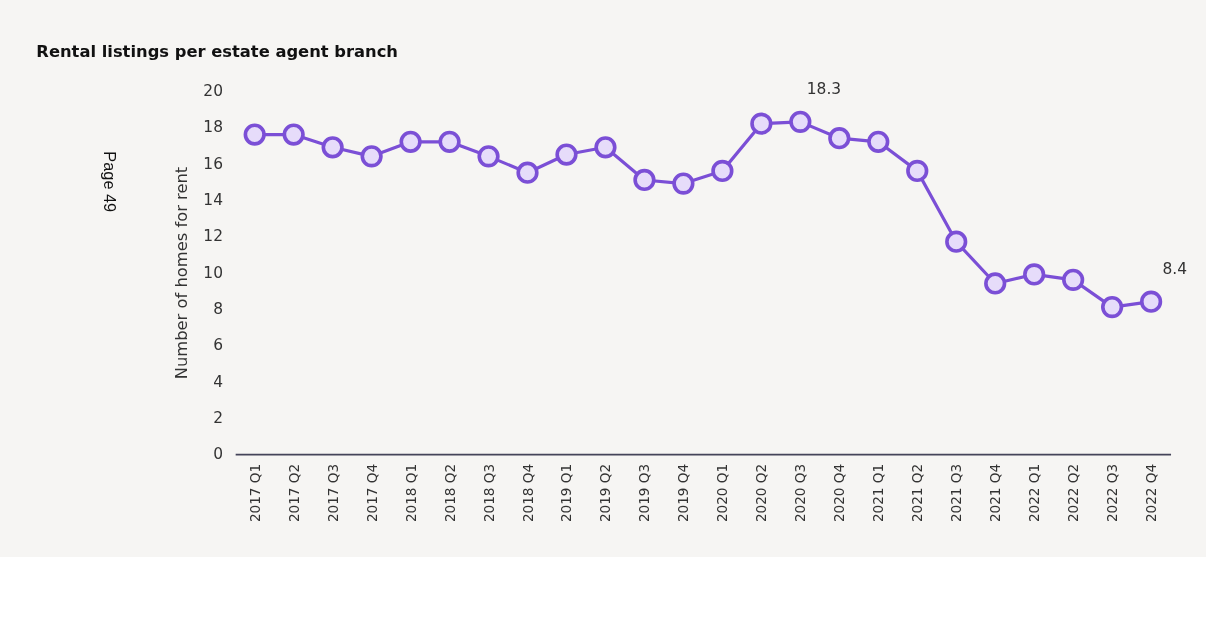 Image resolution: width=1206 pixels, height=618 pixels. I want to click on y-tick-label: 6, so click(218, 345).